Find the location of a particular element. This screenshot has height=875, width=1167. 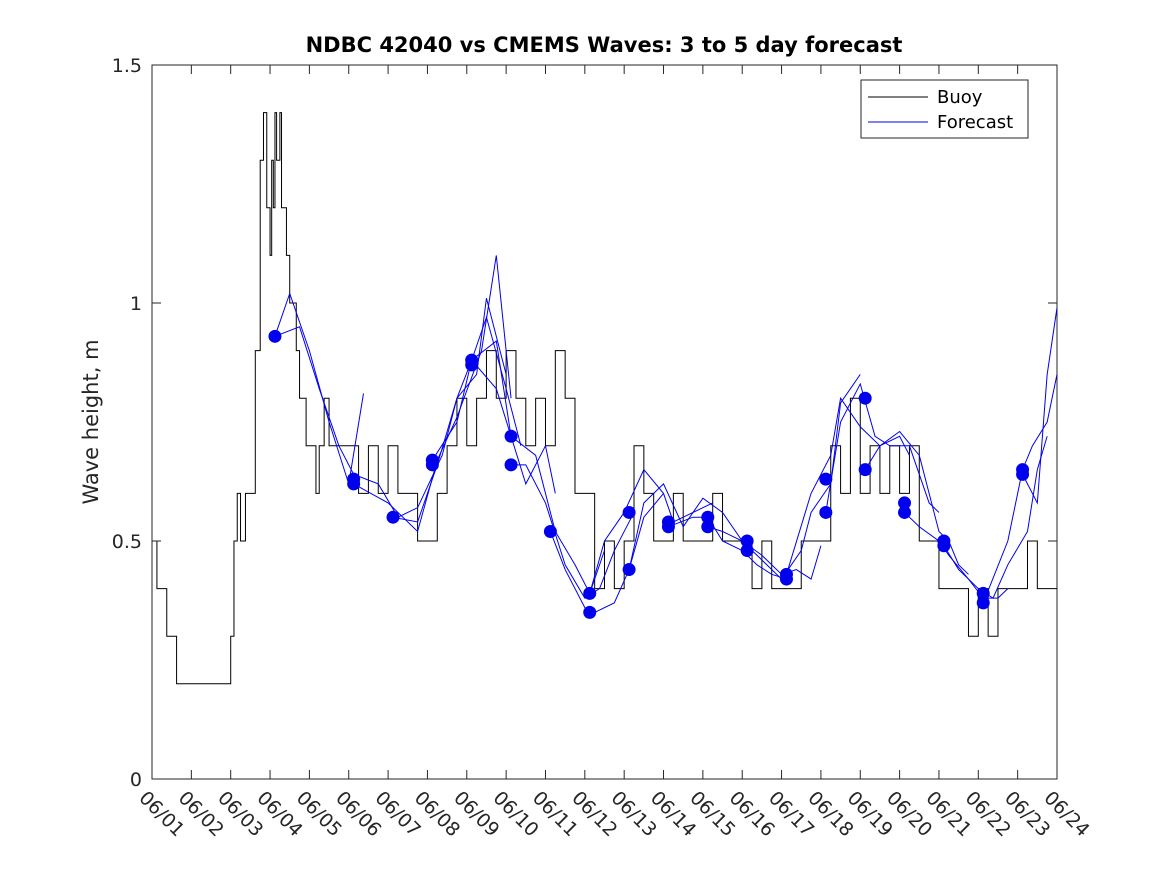

y-tick-label: 1.5 is located at coordinates (127, 66).